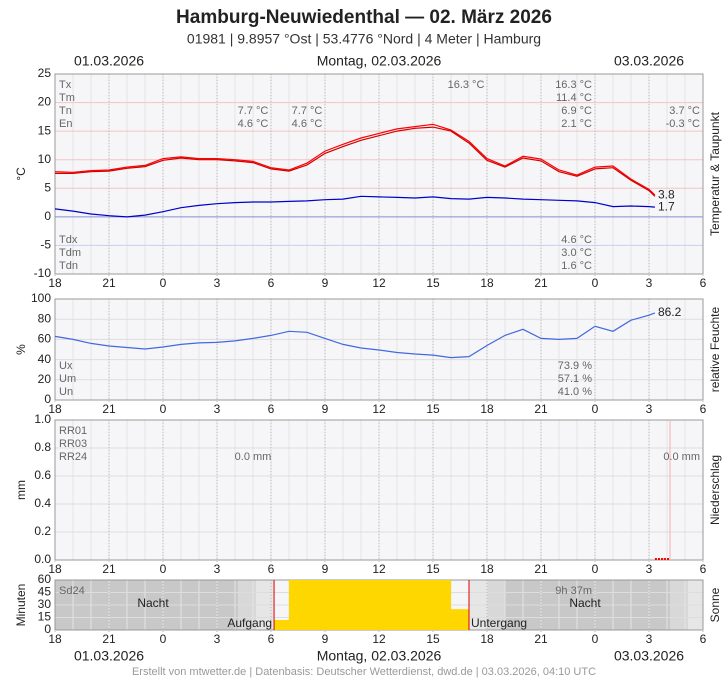 The image size is (728, 680). What do you see at coordinates (45, 130) in the screenshot?
I see `y-tick-label: 15` at bounding box center [45, 130].